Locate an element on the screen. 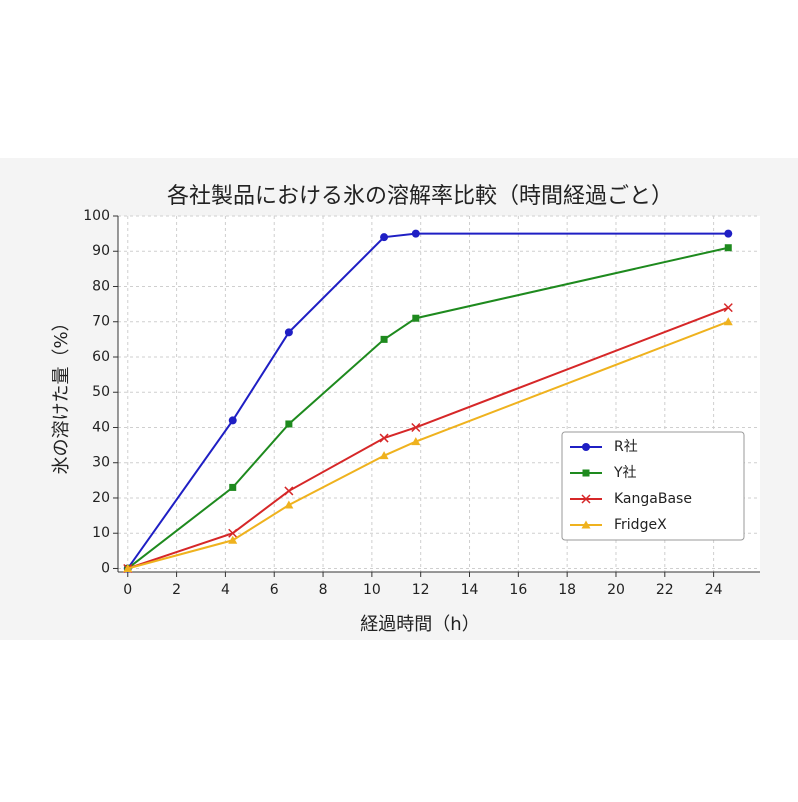 The image size is (798, 802). x-tick-label: 24 is located at coordinates (714, 590).